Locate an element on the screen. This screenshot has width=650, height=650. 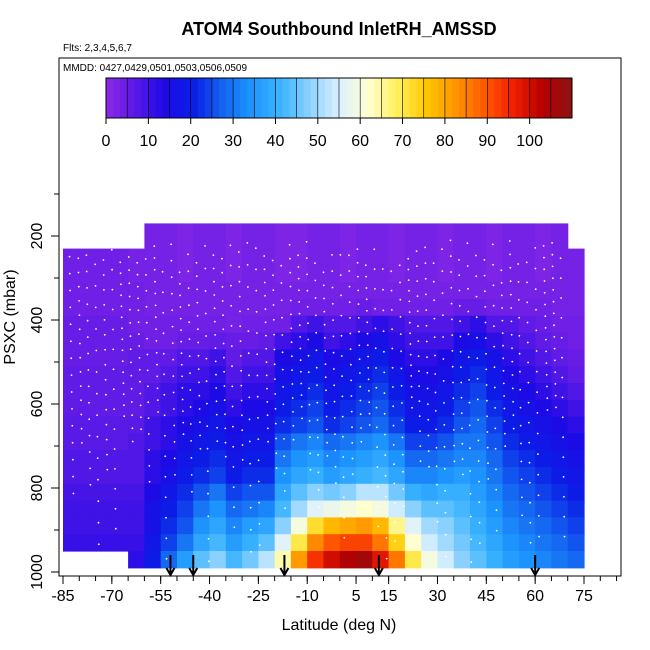
y-tick-label: 200 is located at coordinates (37, 236).